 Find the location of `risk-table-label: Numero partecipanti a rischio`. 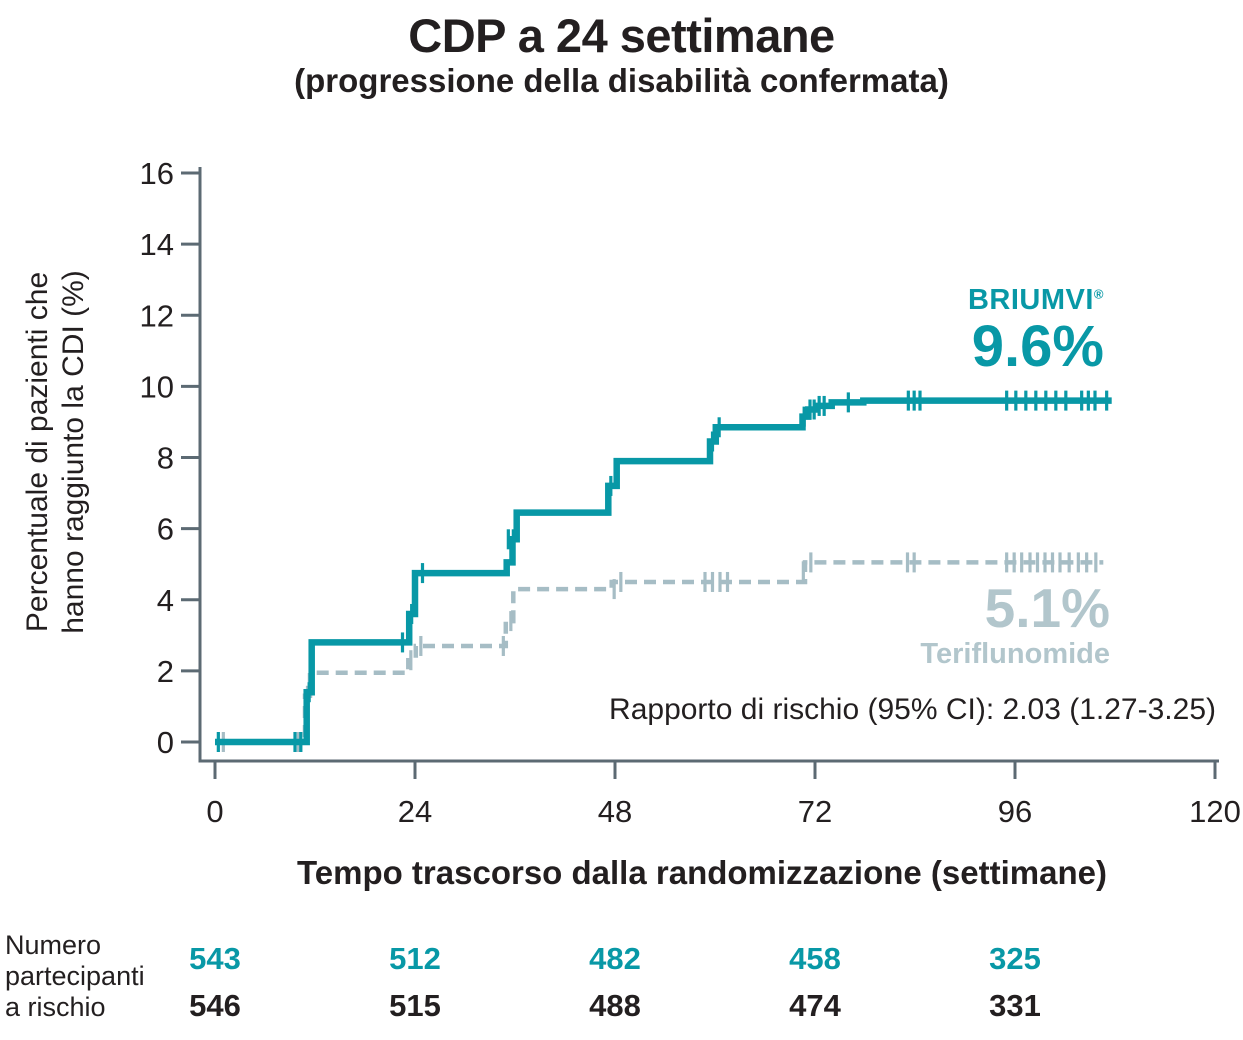

risk-table-label: Numero partecipanti a rischio is located at coordinates (75, 976).